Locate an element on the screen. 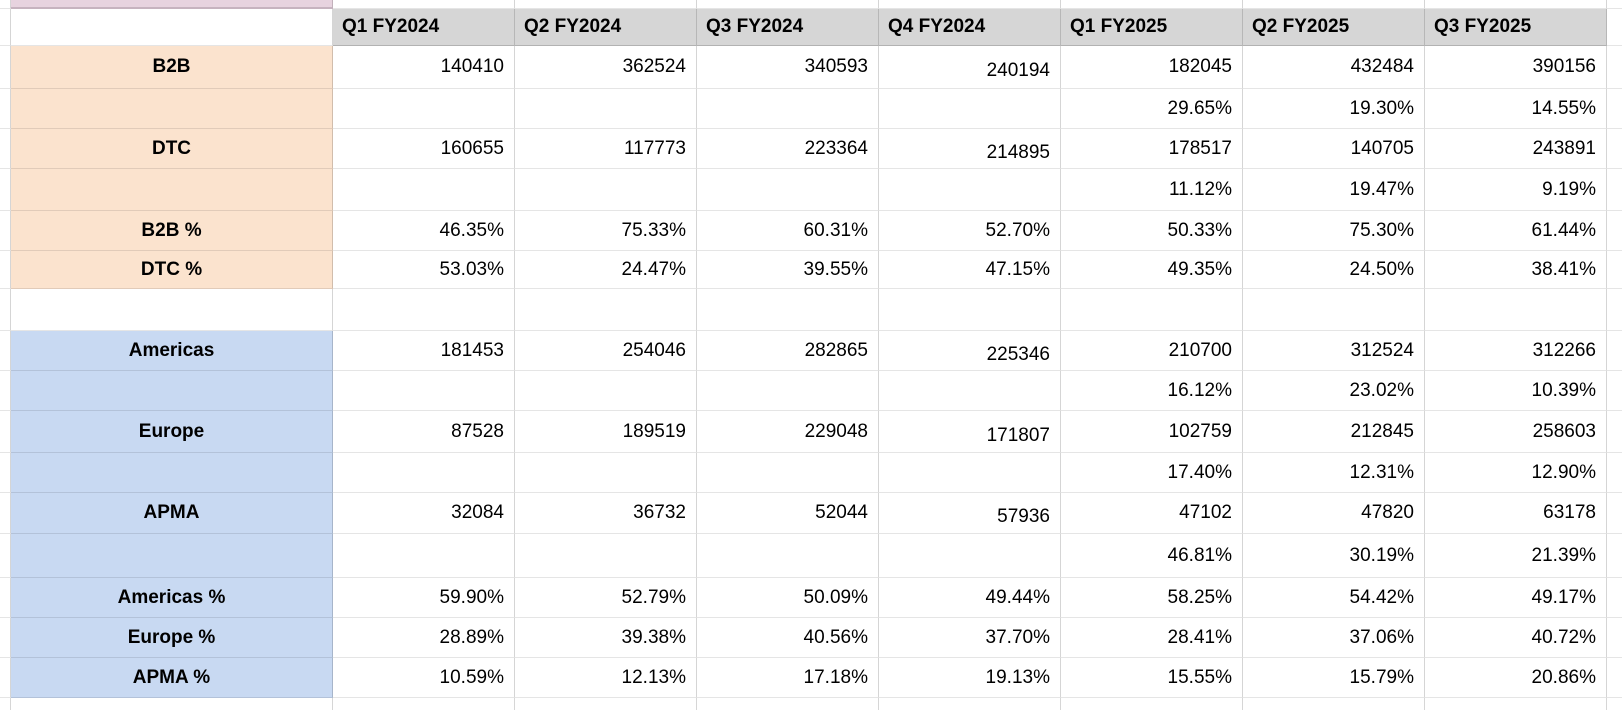  data-cell: 14.55% is located at coordinates (1516, 109).